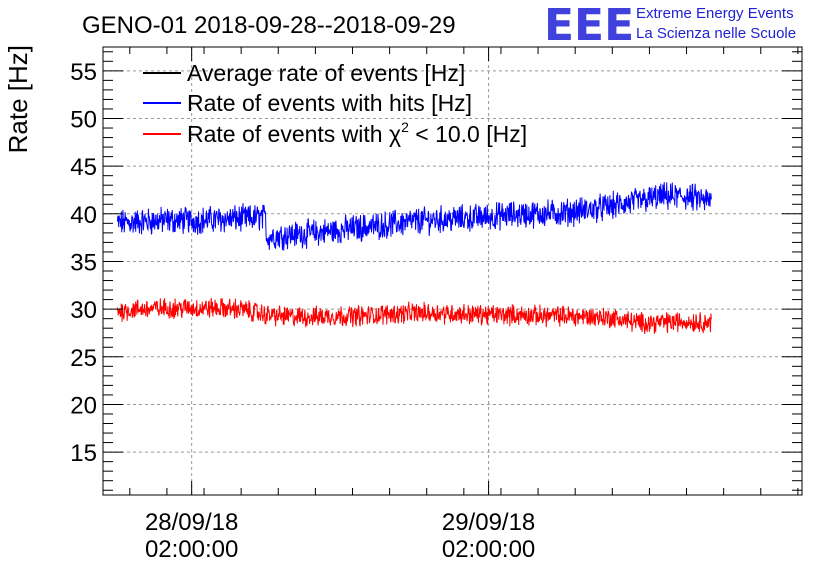 Image resolution: width=836 pixels, height=572 pixels. What do you see at coordinates (18, 99) in the screenshot?
I see `y-axis-label: Rate [Hz]` at bounding box center [18, 99].